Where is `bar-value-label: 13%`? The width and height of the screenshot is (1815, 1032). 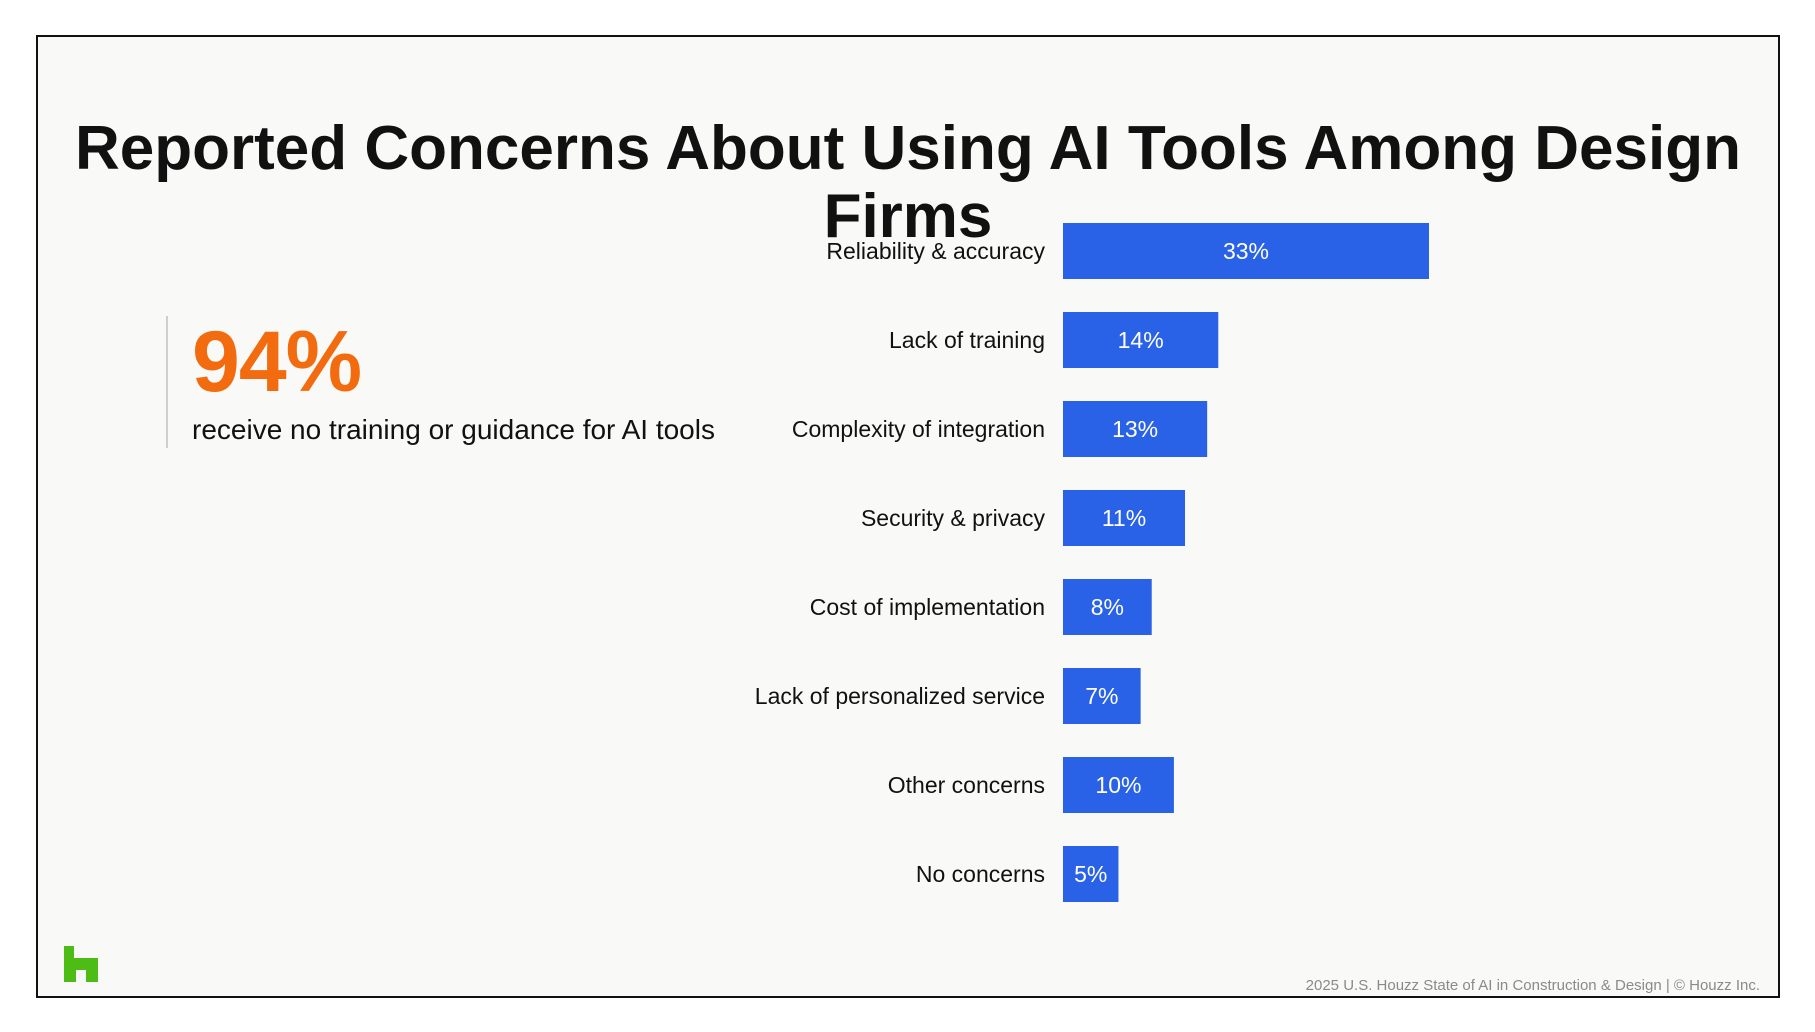
bar-value-label: 13% is located at coordinates (1135, 429).